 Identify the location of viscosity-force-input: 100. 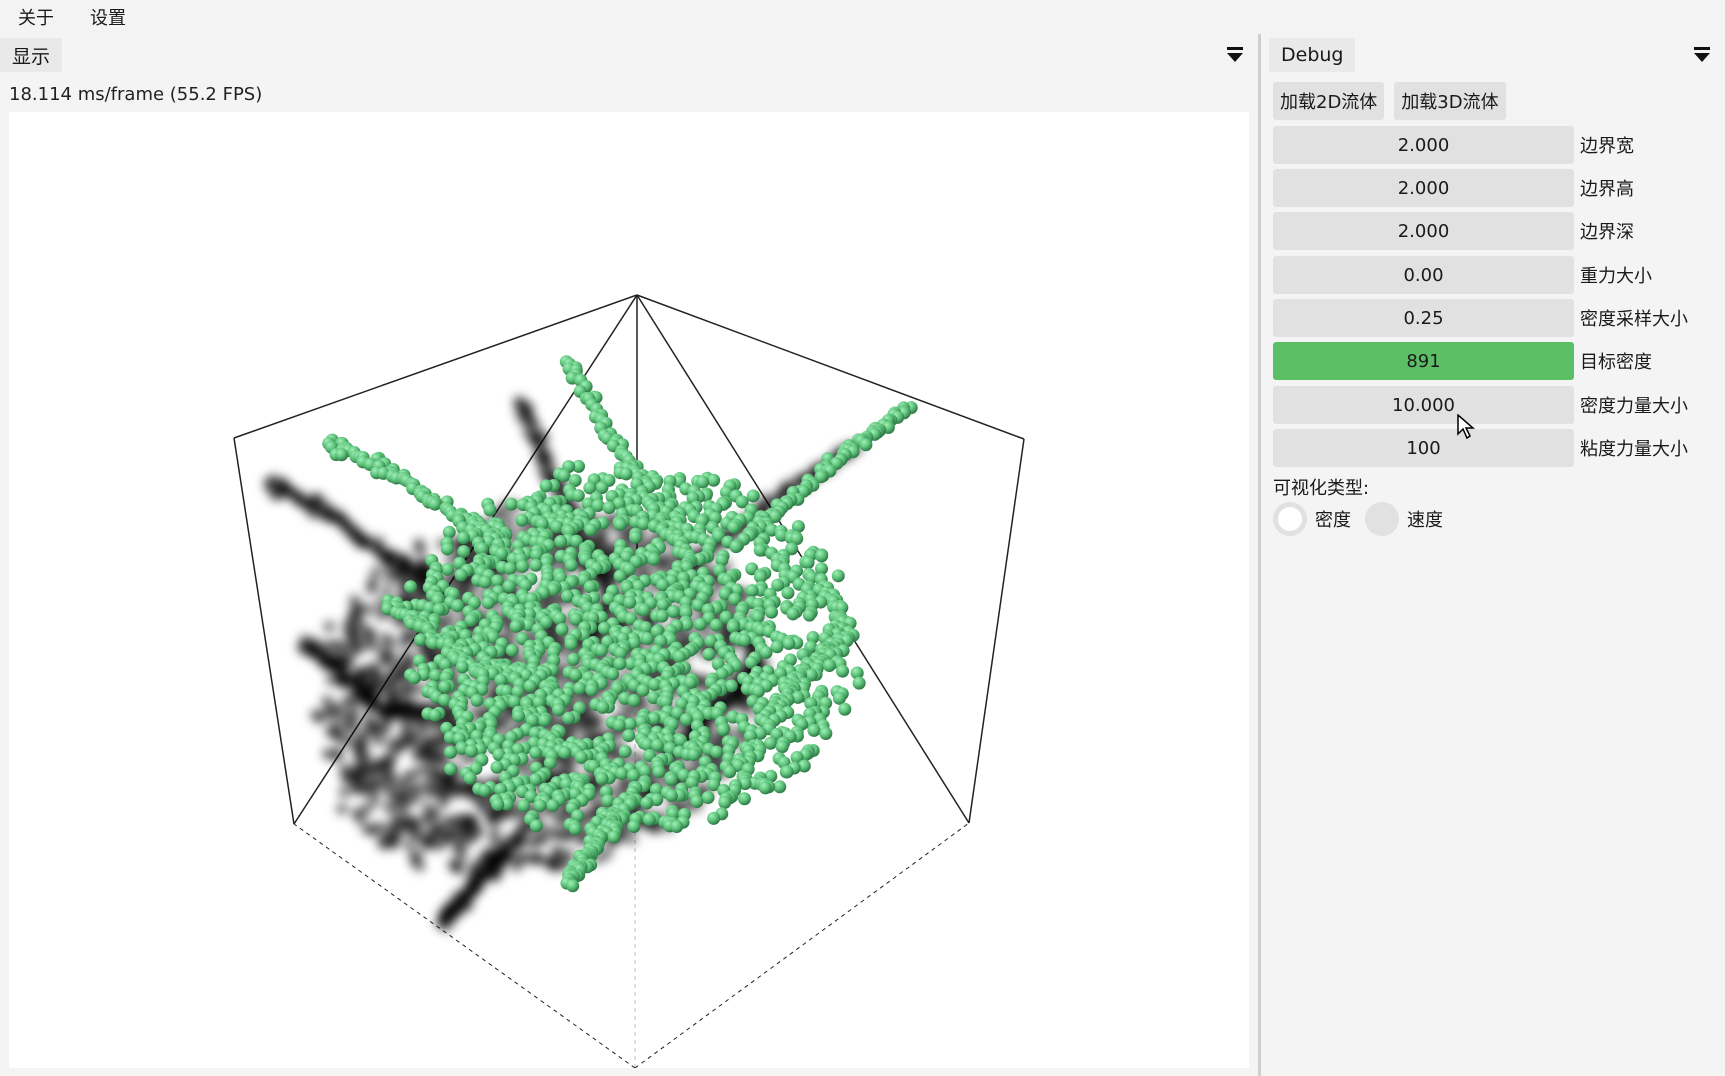
(1423, 448).